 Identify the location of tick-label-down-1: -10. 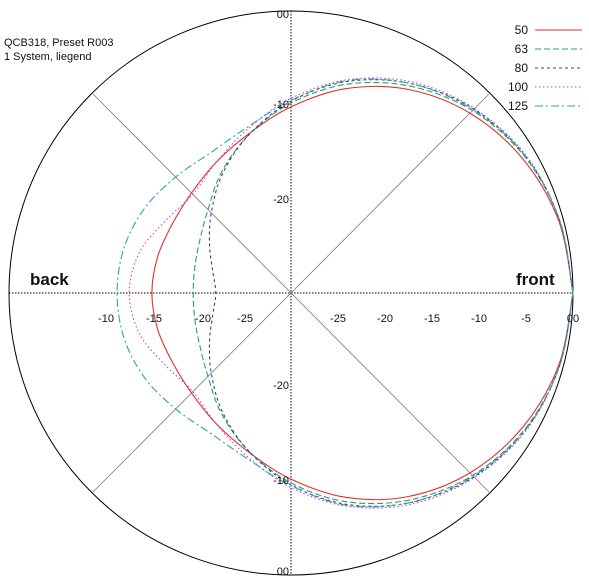
(281, 481).